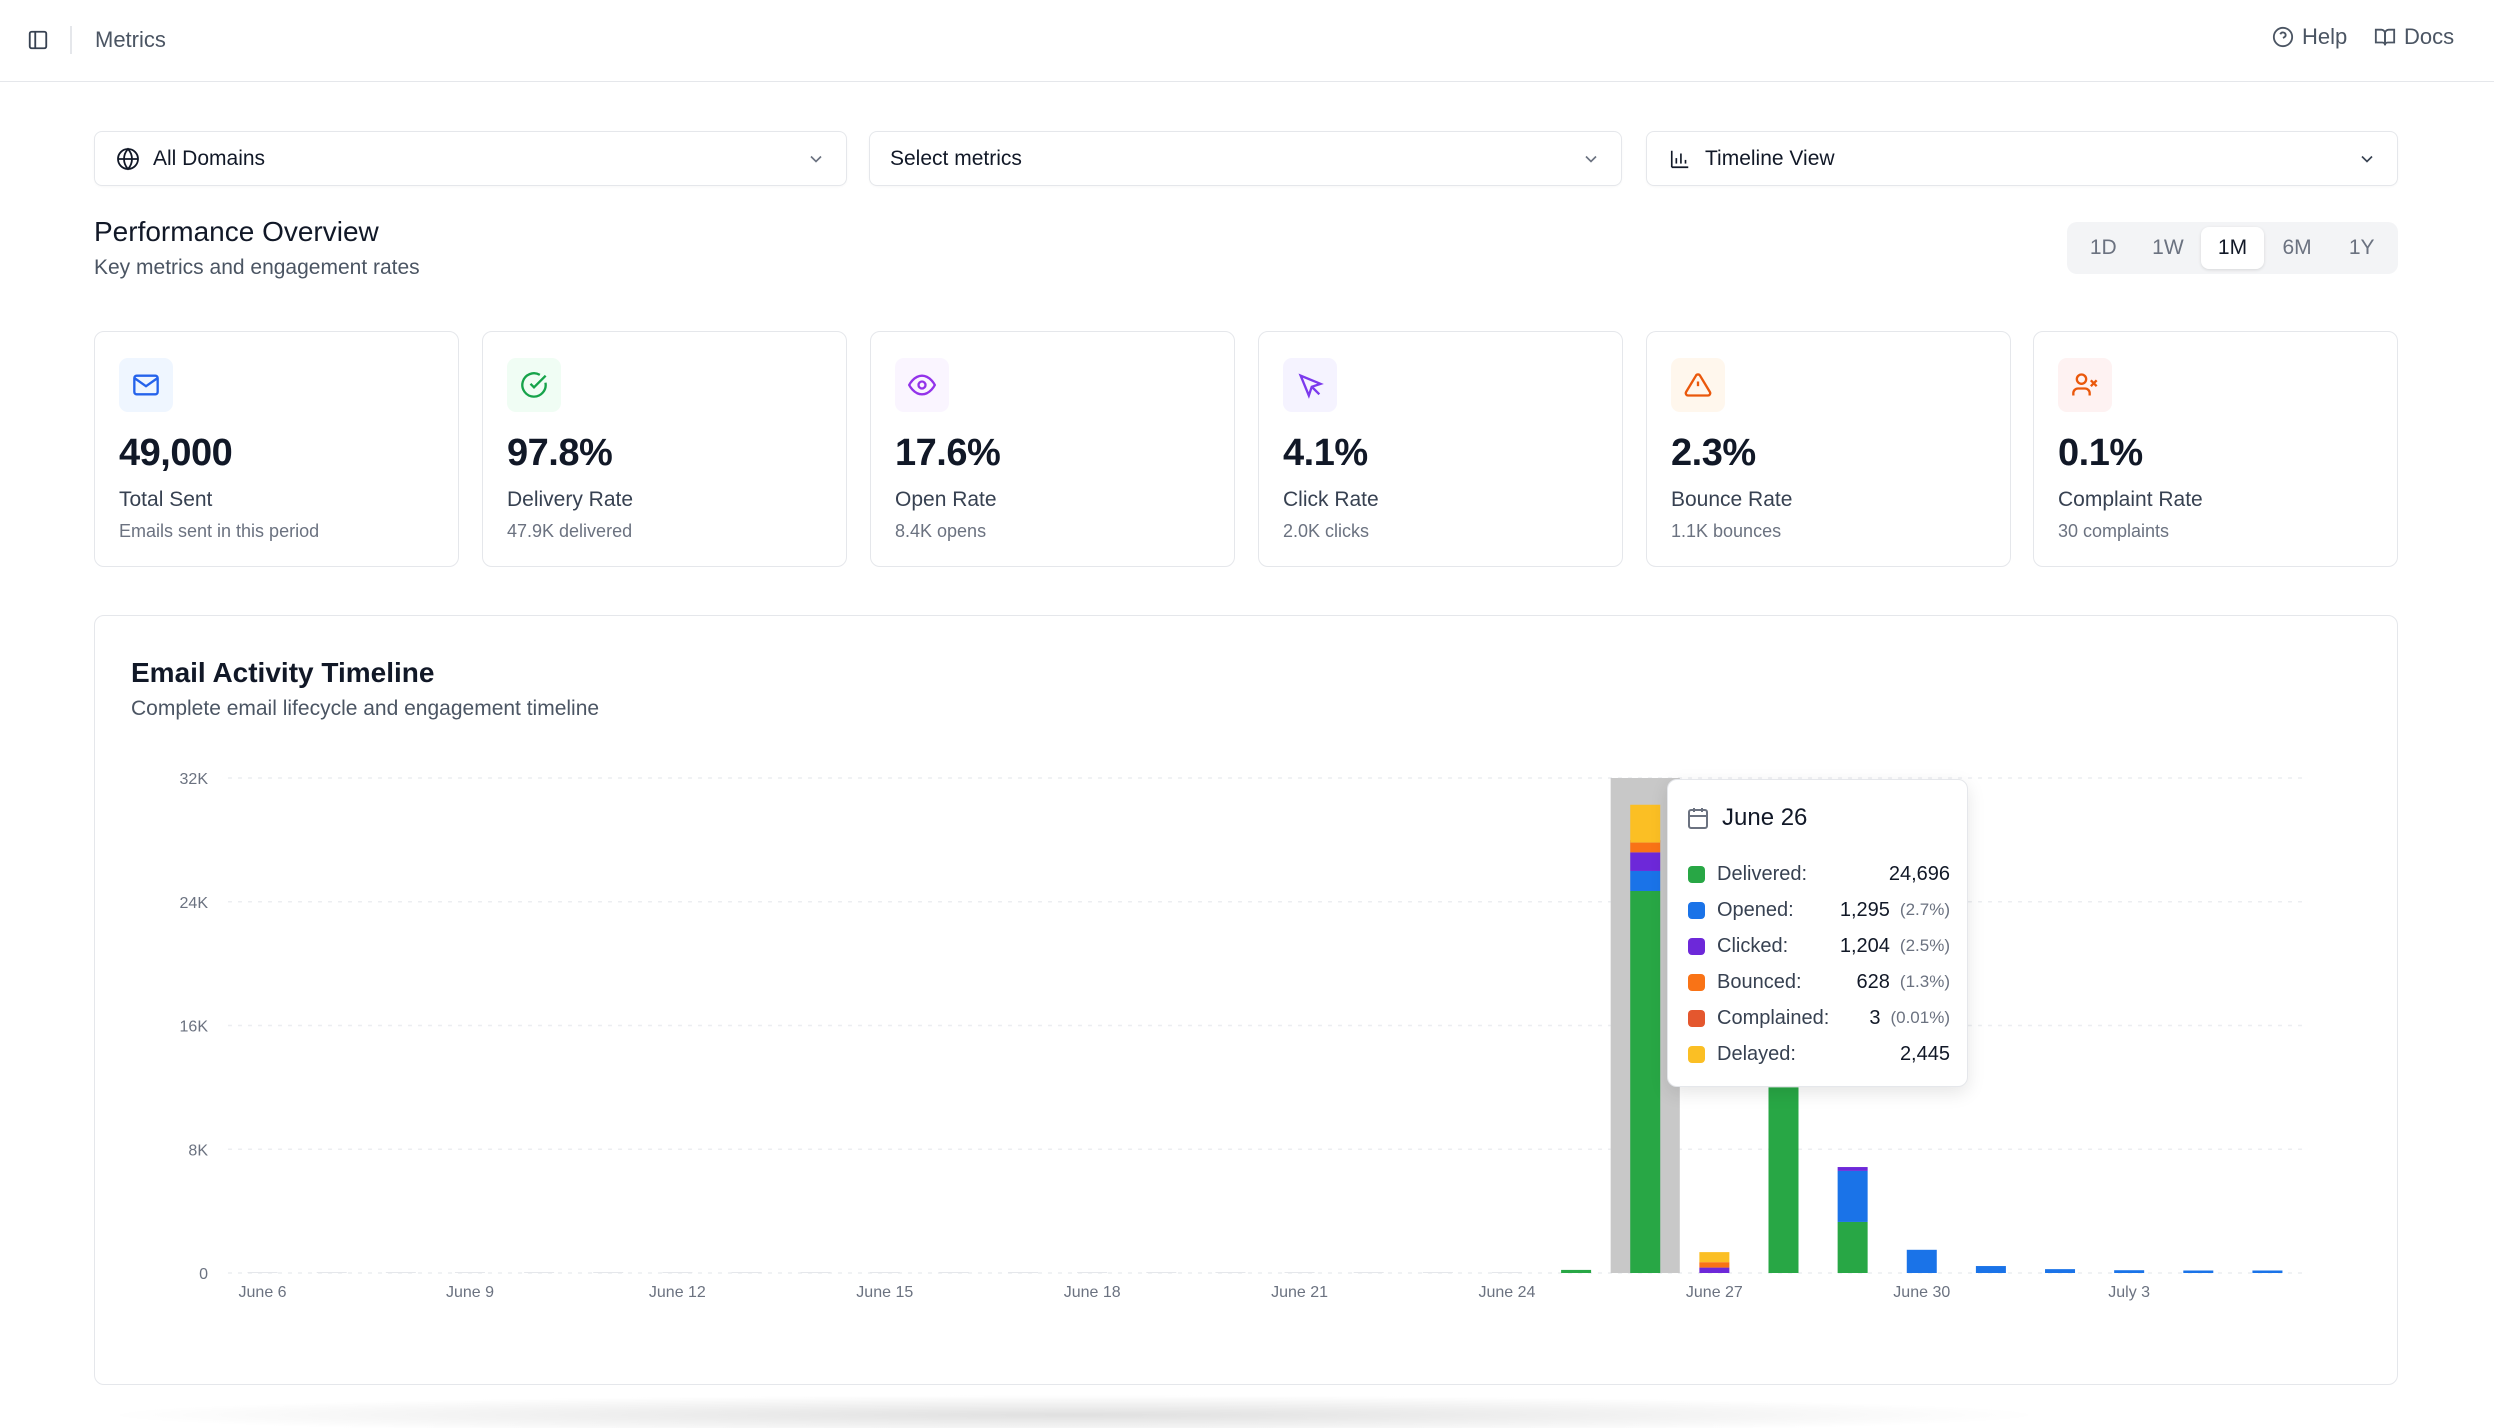 This screenshot has height=1428, width=2494. I want to click on x-tick-label: June 15, so click(884, 1292).